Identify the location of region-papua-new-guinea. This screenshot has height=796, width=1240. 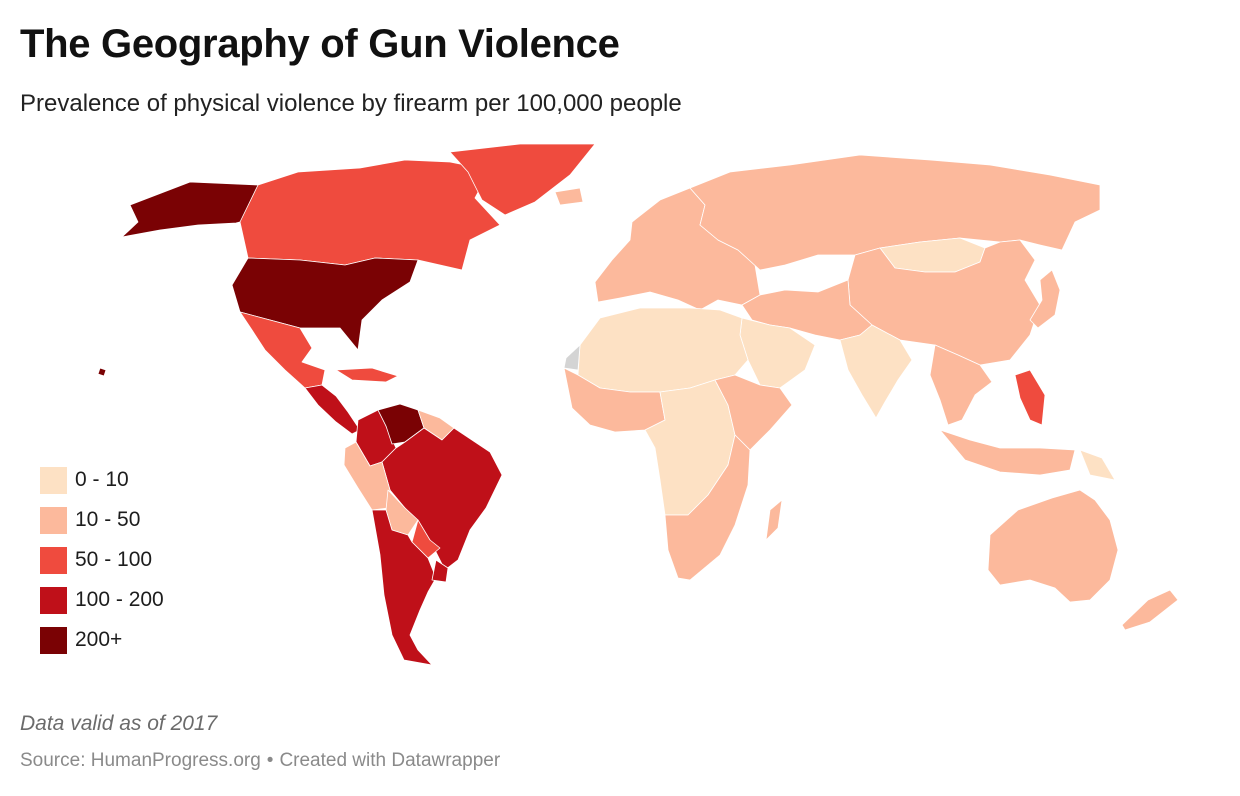
(1097, 465).